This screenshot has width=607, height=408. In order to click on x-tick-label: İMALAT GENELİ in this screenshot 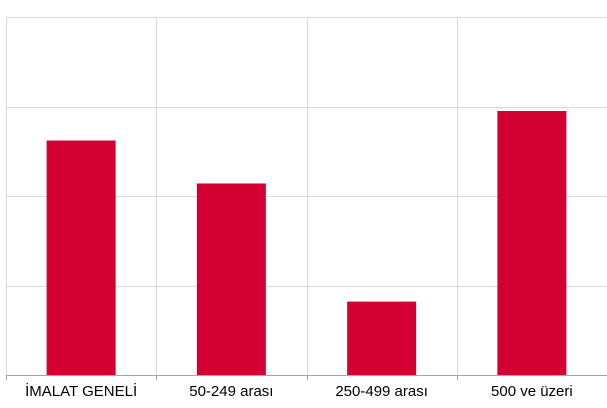, I will do `click(81, 391)`.